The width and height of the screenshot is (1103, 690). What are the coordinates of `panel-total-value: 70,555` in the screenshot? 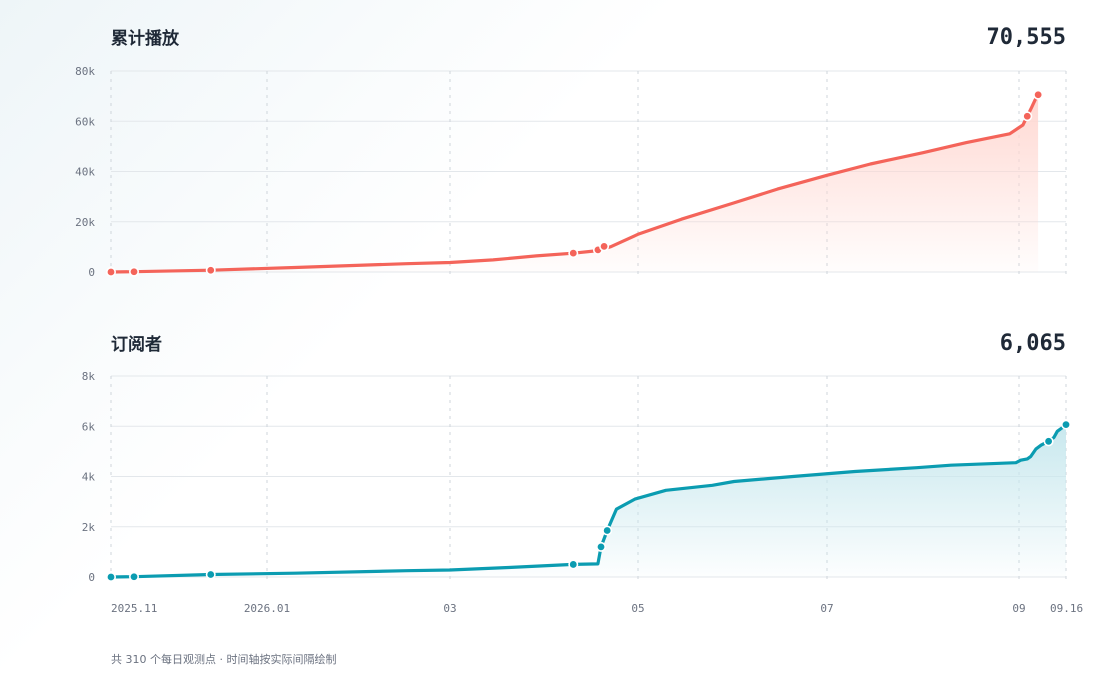 It's located at (1026, 37).